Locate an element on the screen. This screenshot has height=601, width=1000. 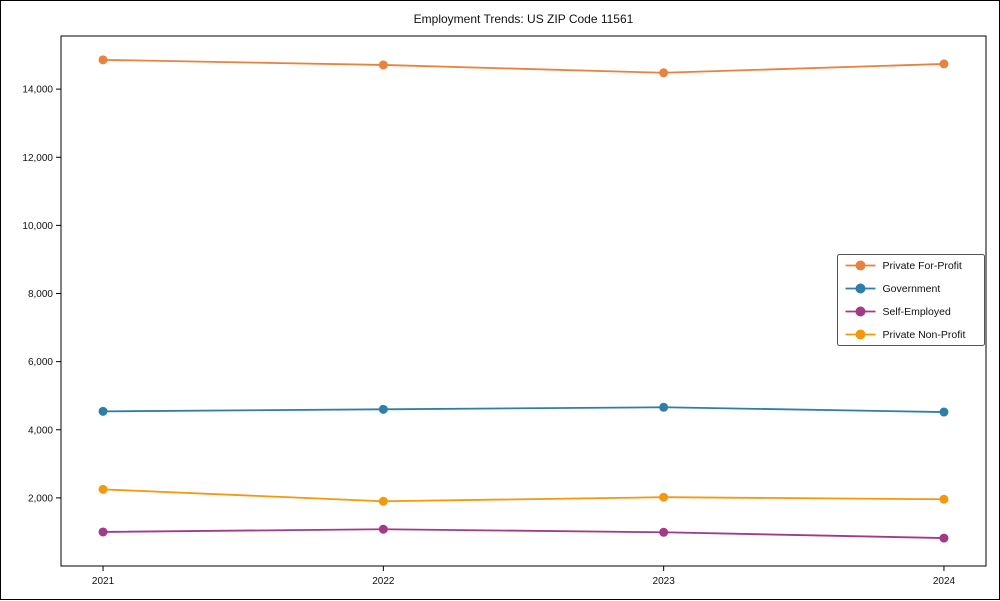
series-line-private-non-profit is located at coordinates (523, 495).